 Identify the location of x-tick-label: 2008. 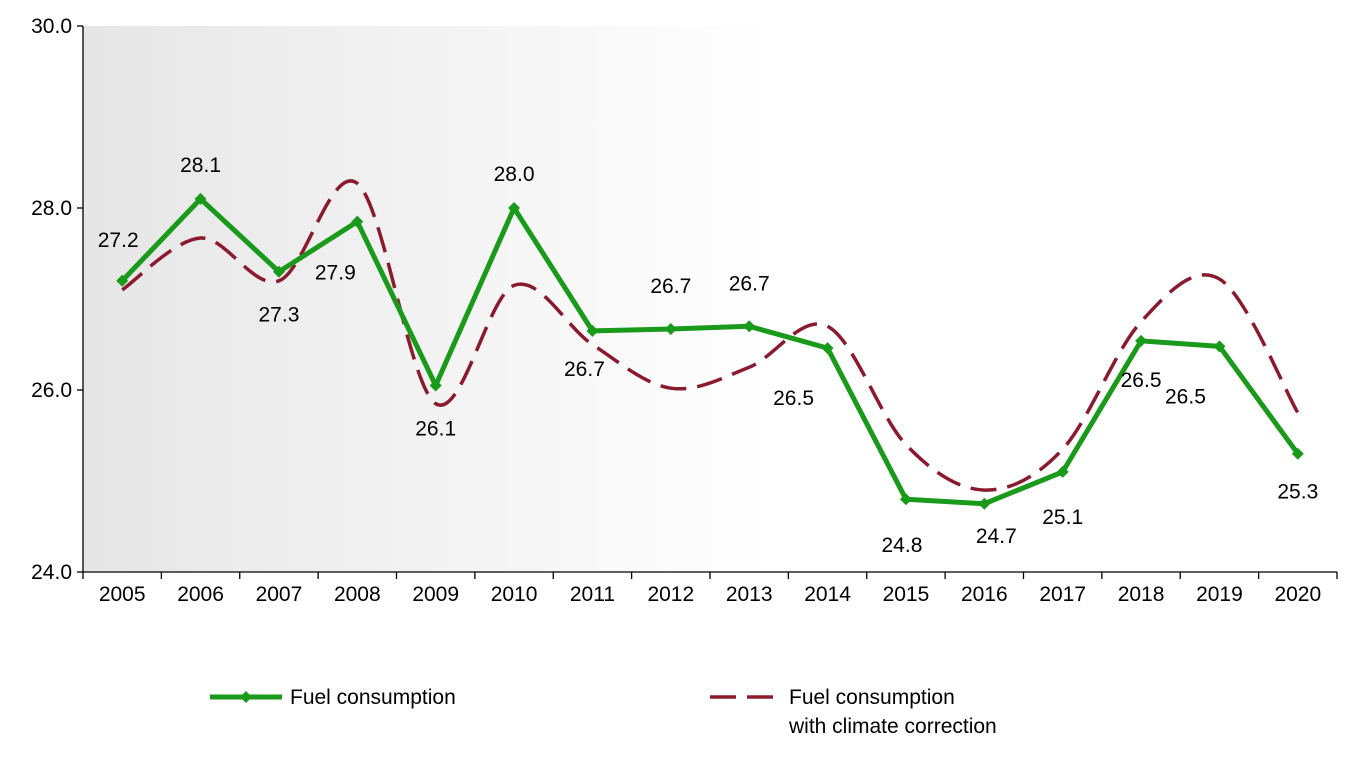
(357, 594).